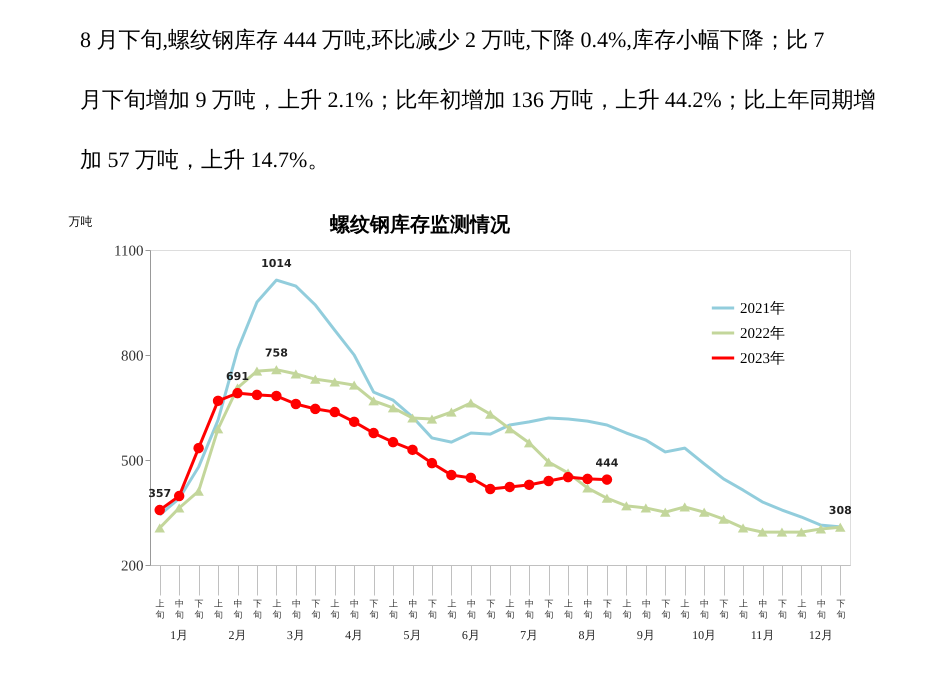 The height and width of the screenshot is (677, 929). Describe the element at coordinates (762, 308) in the screenshot. I see `legend-label: 2021年` at that location.